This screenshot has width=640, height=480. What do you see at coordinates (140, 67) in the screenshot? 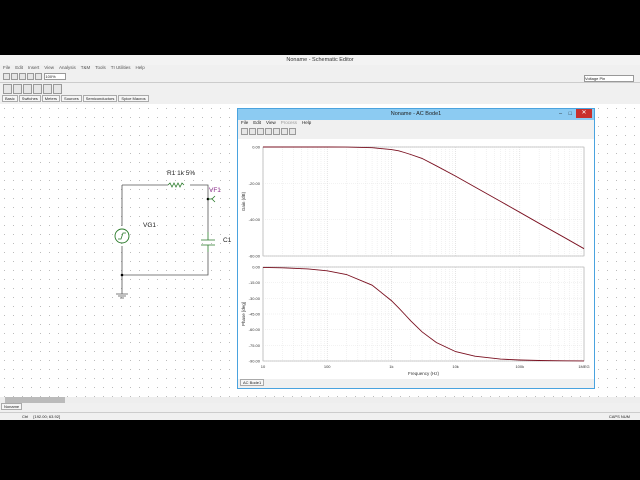
I see `menu-help: Help` at bounding box center [140, 67].